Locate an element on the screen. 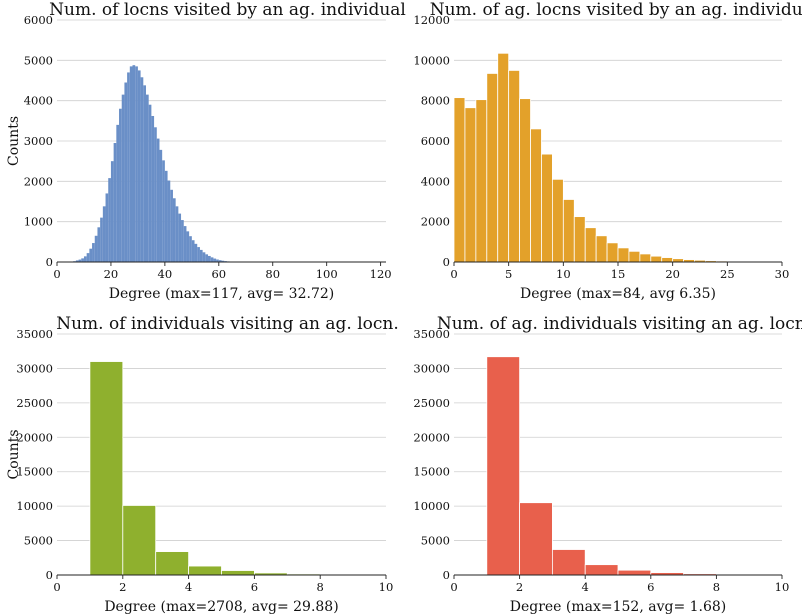 The width and height of the screenshot is (802, 615). x-tick-label: 10 is located at coordinates (563, 274).